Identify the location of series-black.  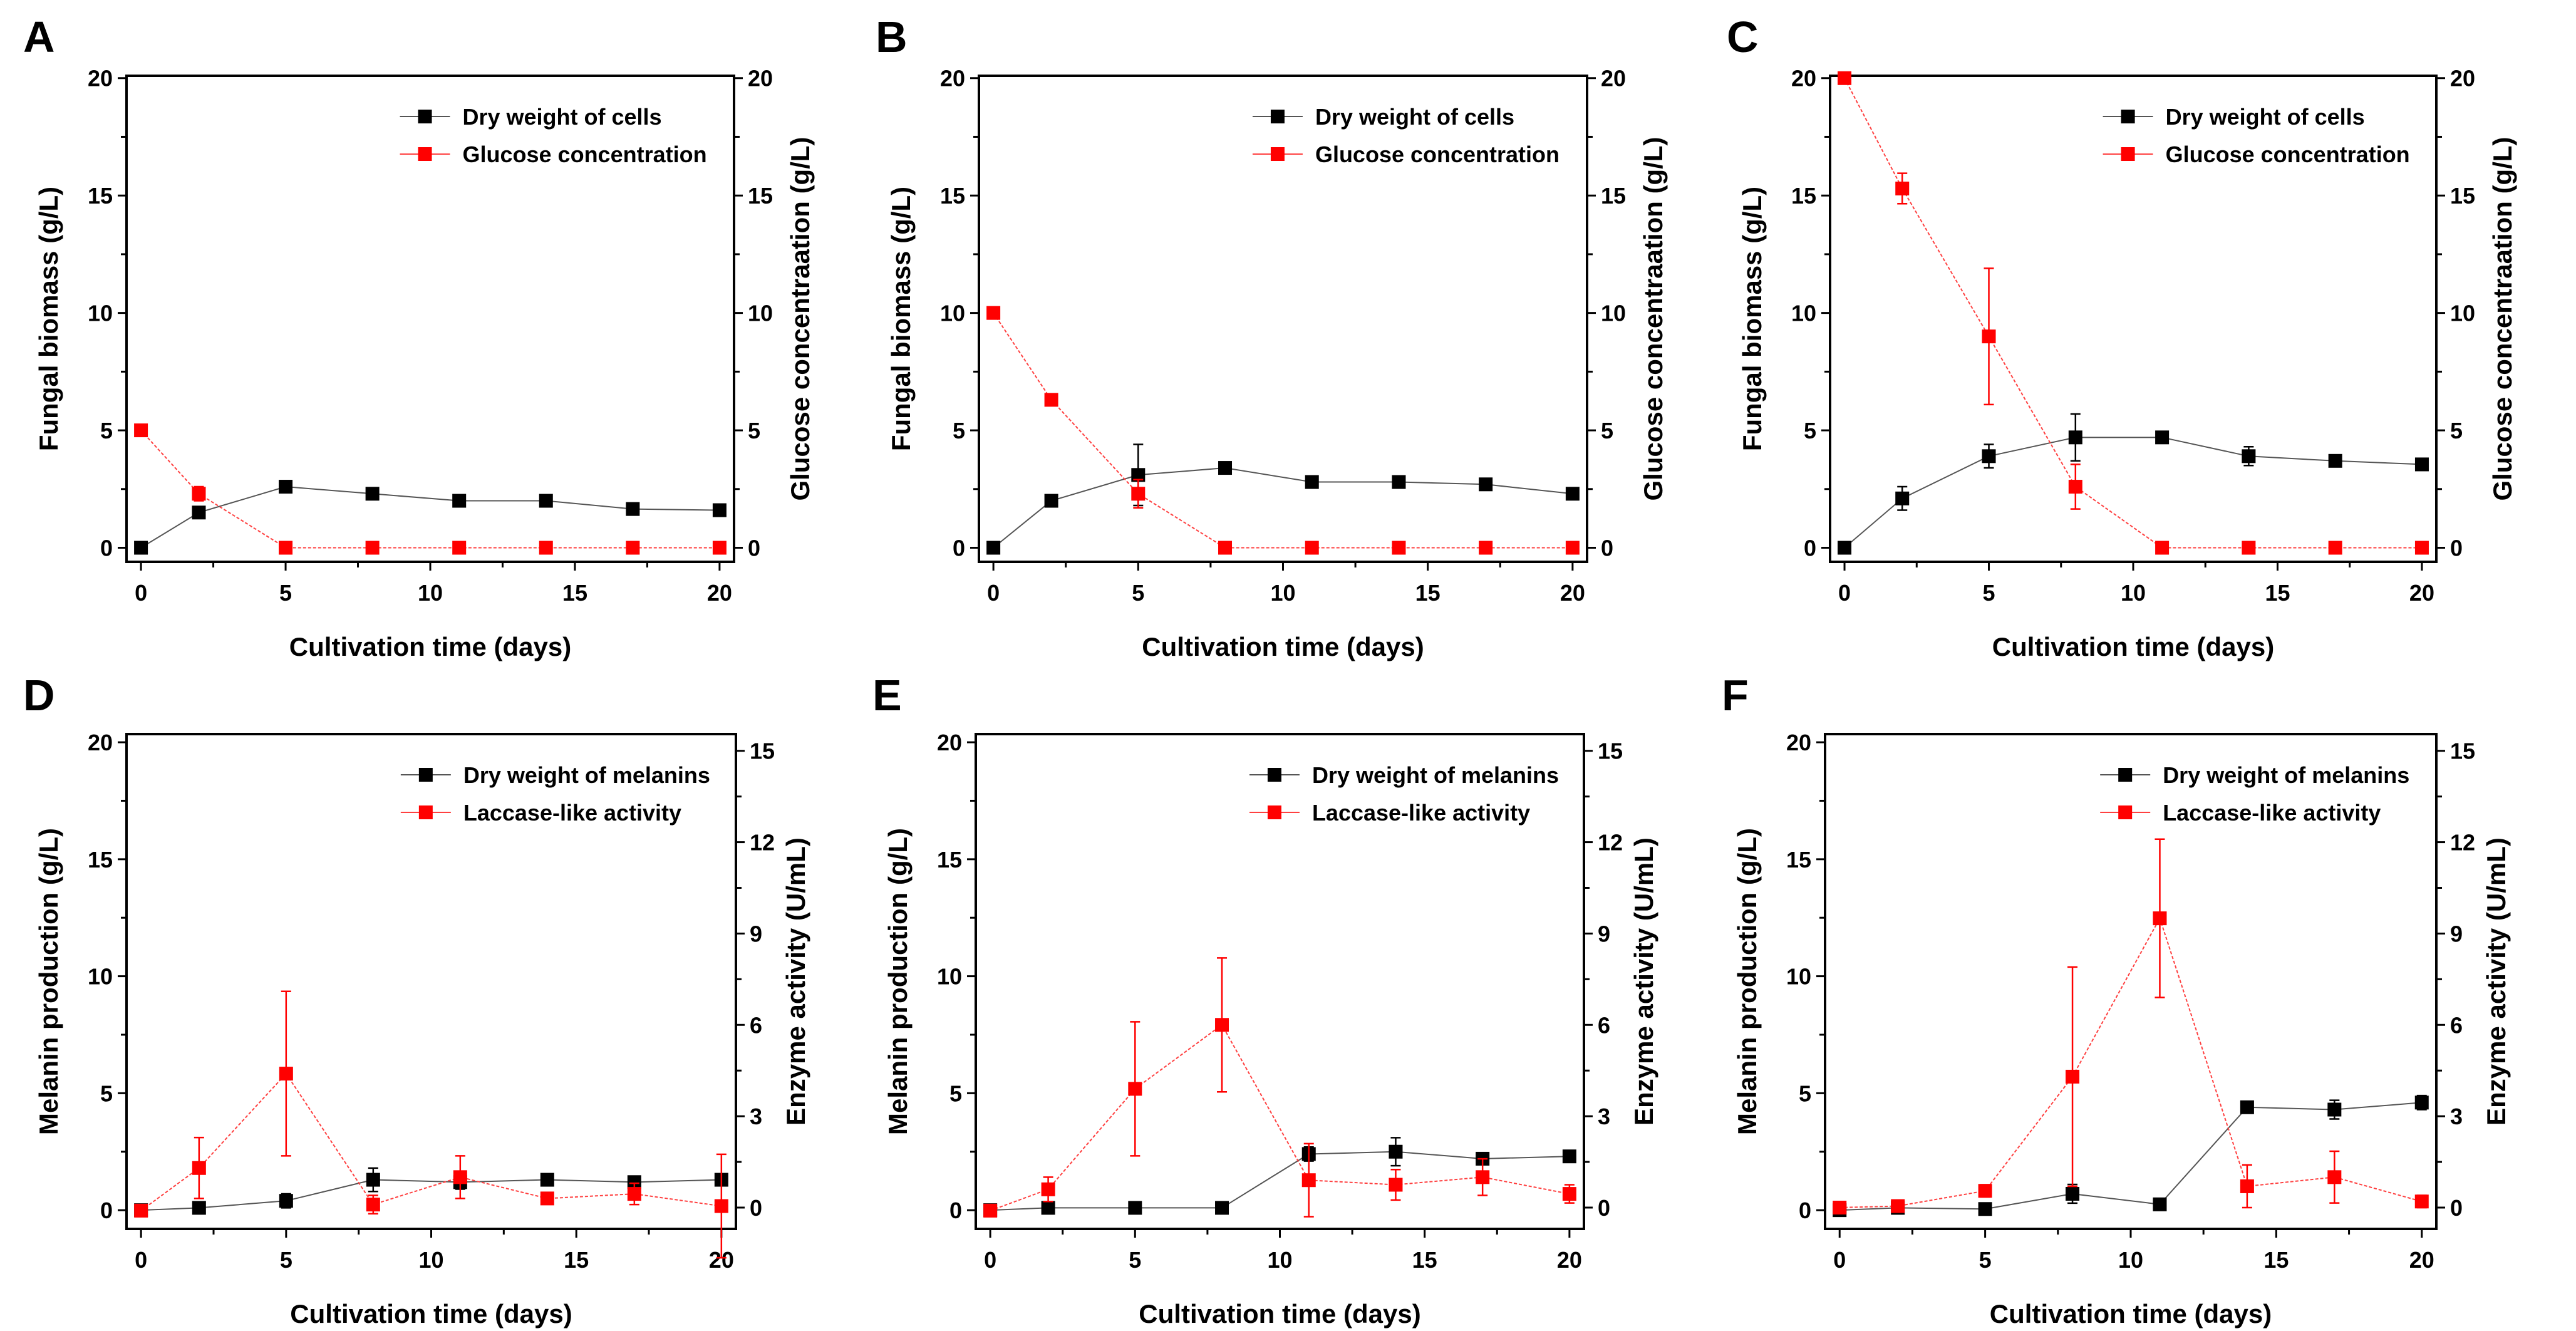
(1283, 499).